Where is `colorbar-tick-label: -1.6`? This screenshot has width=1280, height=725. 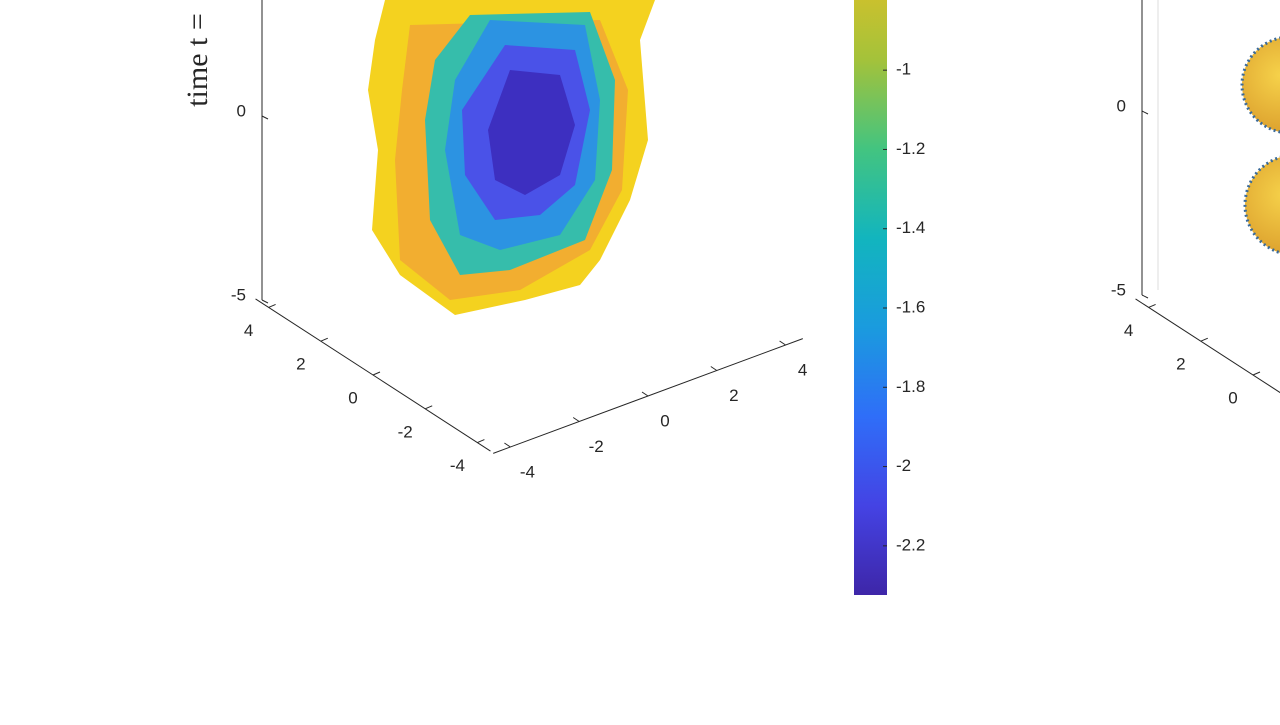
colorbar-tick-label: -1.6 is located at coordinates (910, 306).